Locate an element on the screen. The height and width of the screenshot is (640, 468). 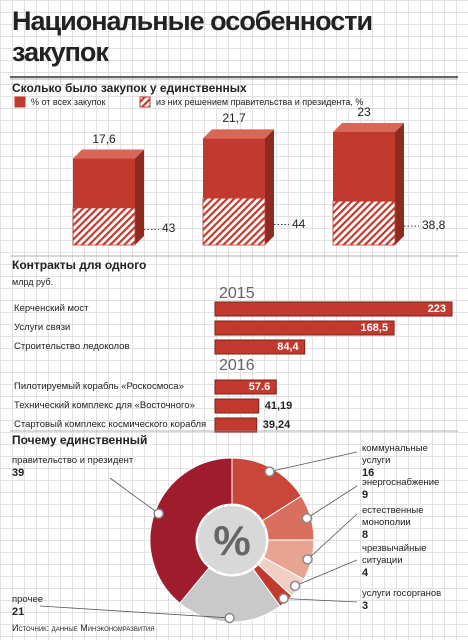
slice-label: коммунальные услуги 16 is located at coordinates (409, 461).